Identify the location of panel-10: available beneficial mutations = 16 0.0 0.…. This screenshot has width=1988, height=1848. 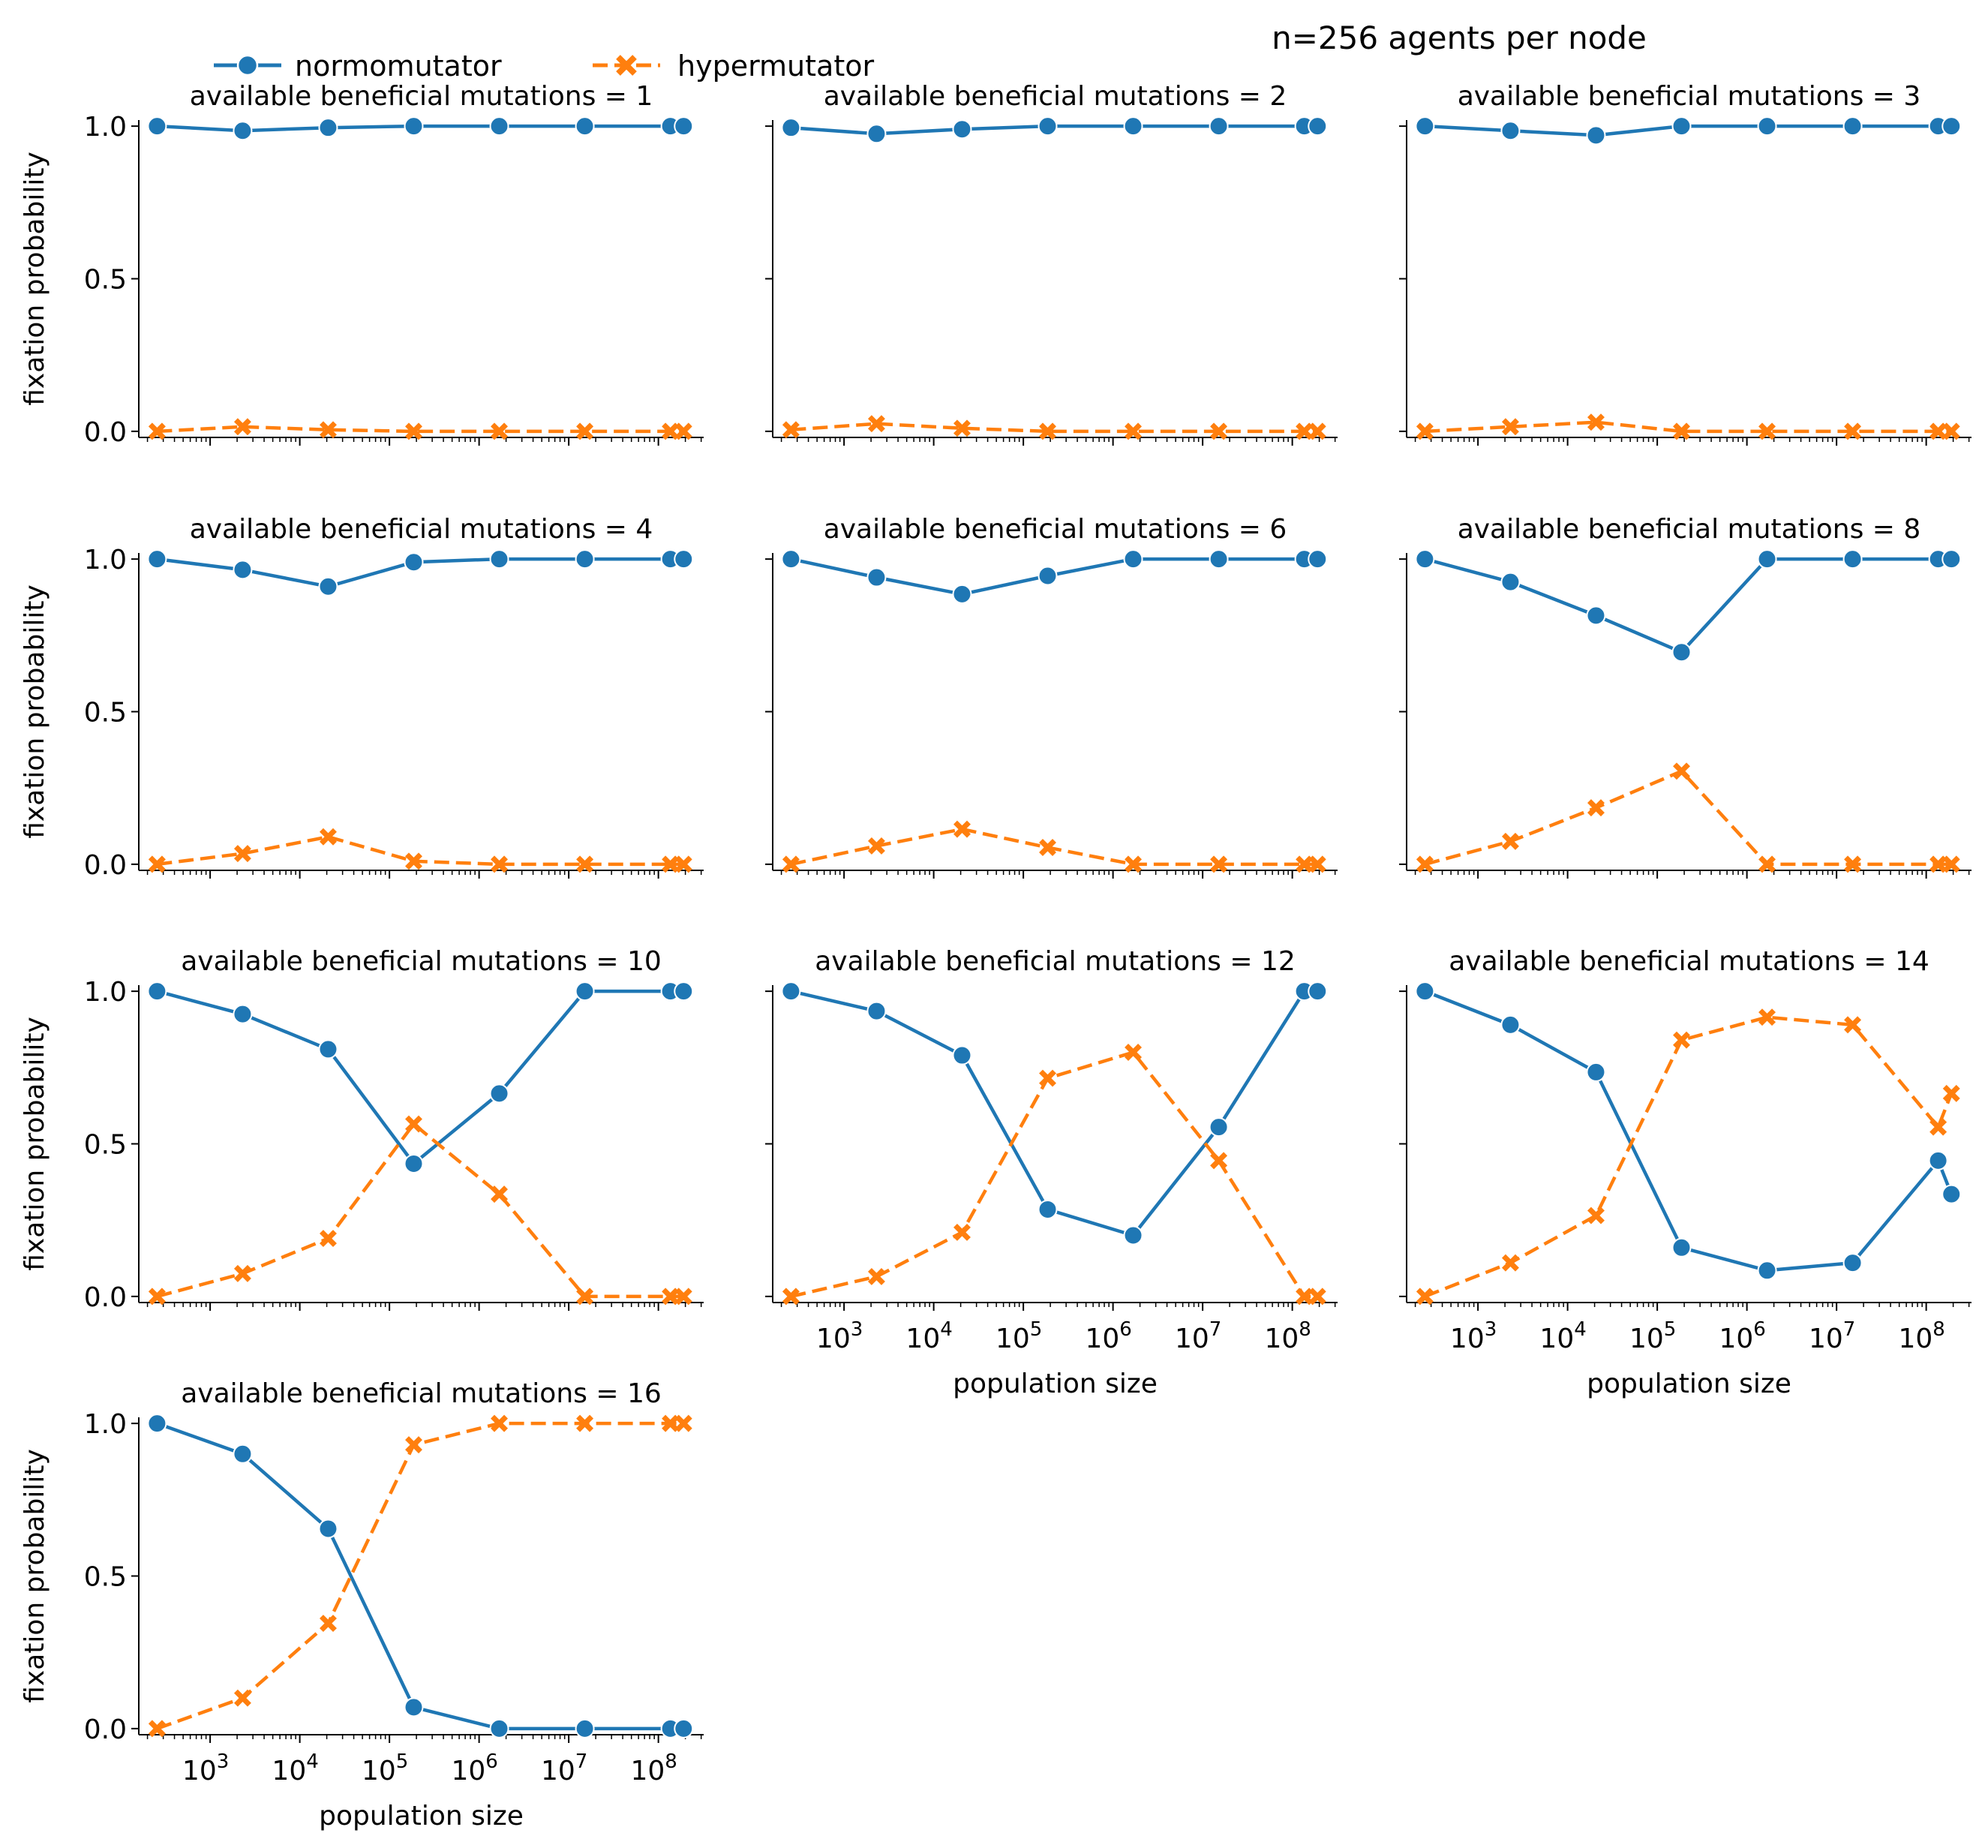
(362, 1605).